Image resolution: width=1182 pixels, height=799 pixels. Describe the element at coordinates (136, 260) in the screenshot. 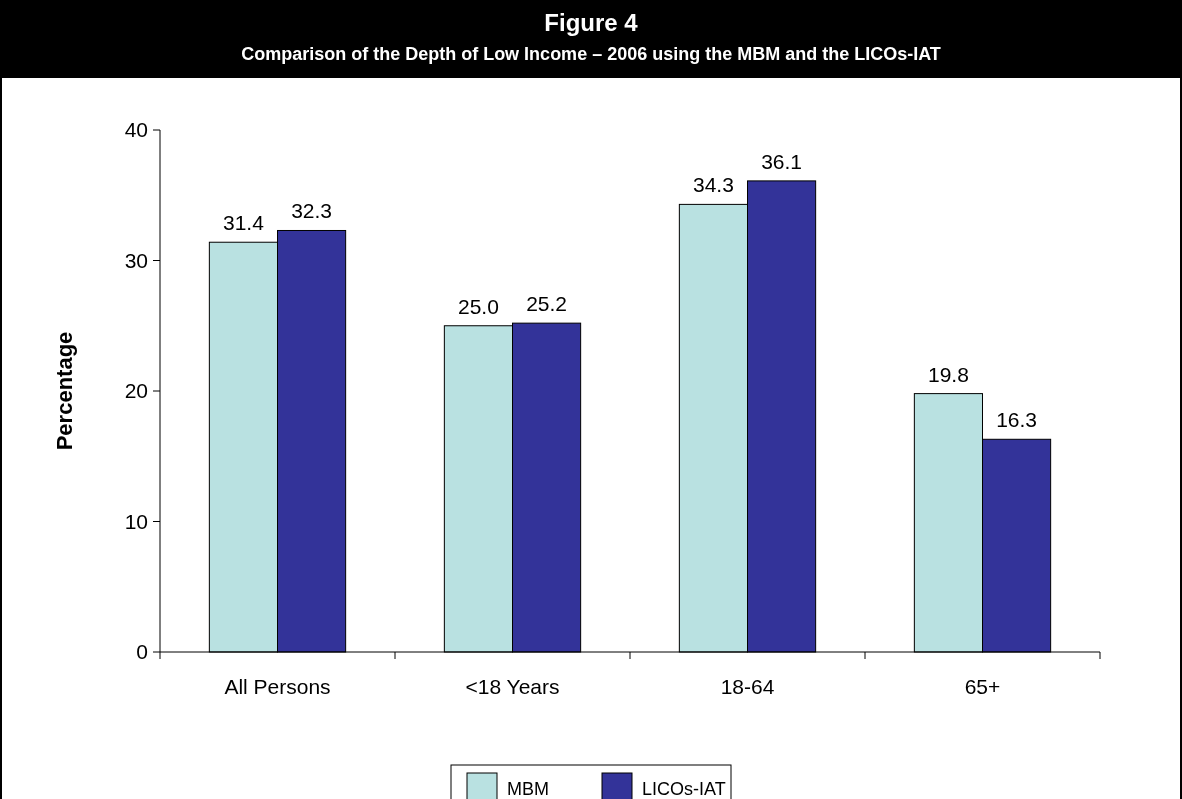

I see `y-tick-label: 30` at that location.